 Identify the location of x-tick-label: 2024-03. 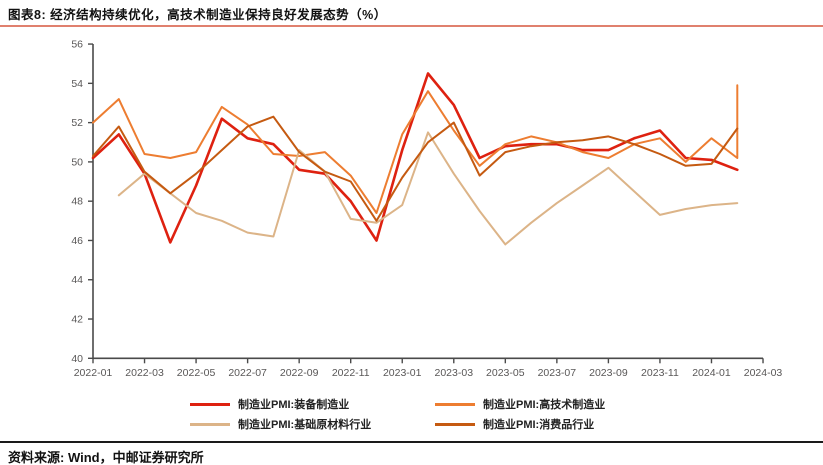
(763, 373).